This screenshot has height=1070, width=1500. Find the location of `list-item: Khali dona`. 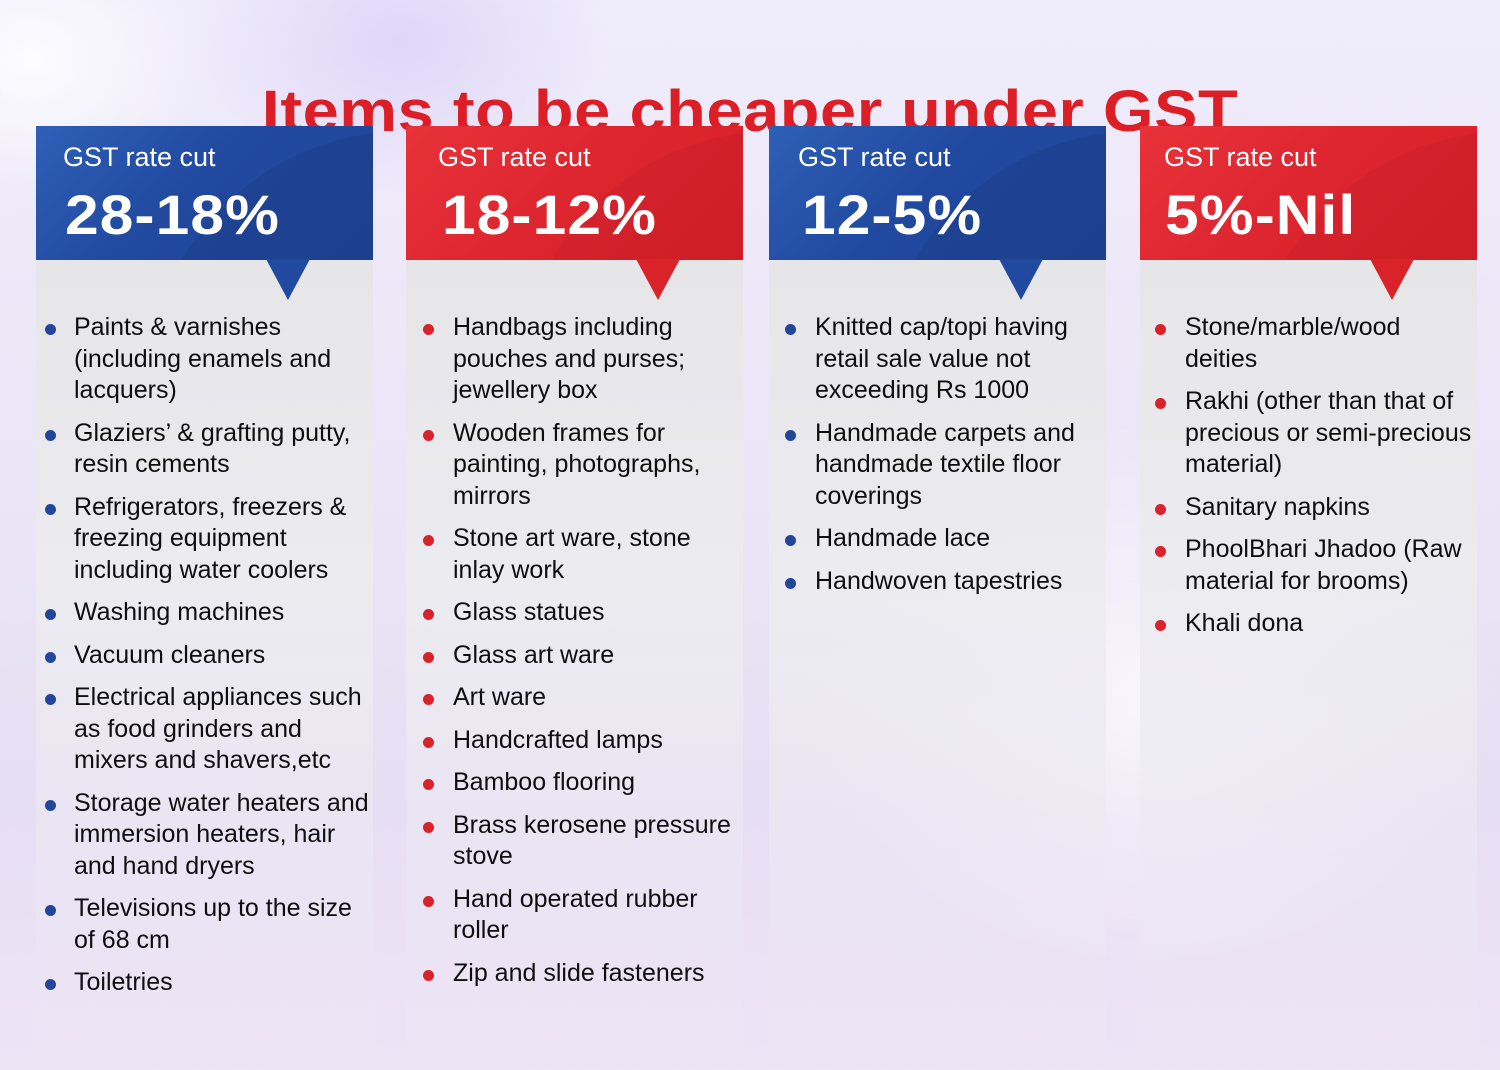

list-item: Khali dona is located at coordinates (1308, 624).